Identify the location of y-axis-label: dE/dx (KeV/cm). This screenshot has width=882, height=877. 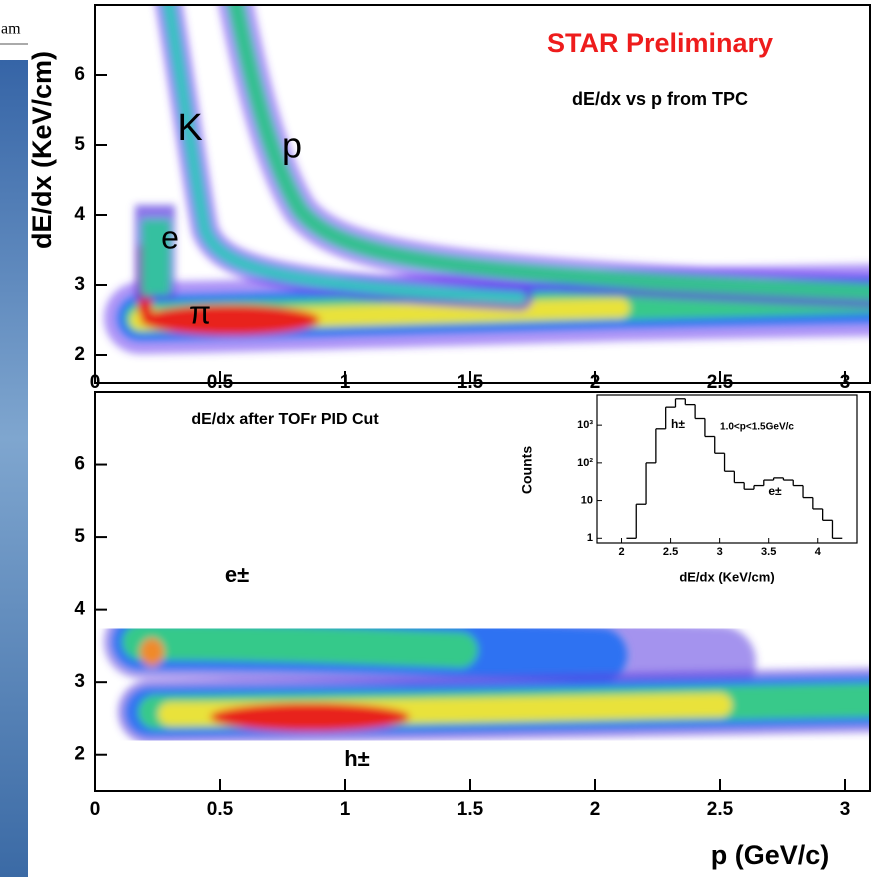
(42, 150).